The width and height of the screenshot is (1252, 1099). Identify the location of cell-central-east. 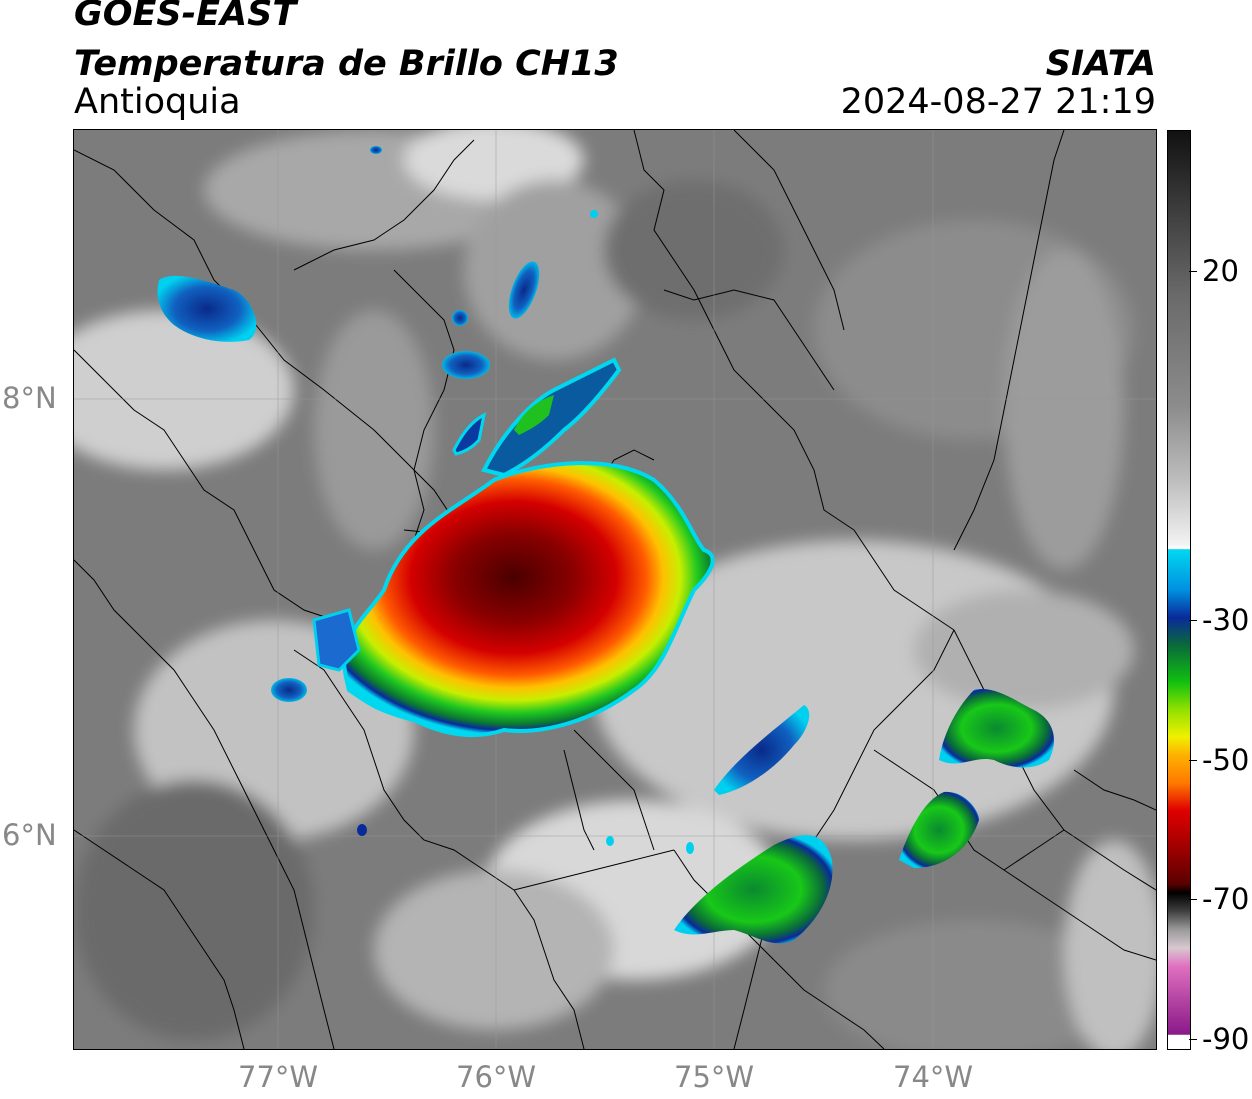
(762, 750).